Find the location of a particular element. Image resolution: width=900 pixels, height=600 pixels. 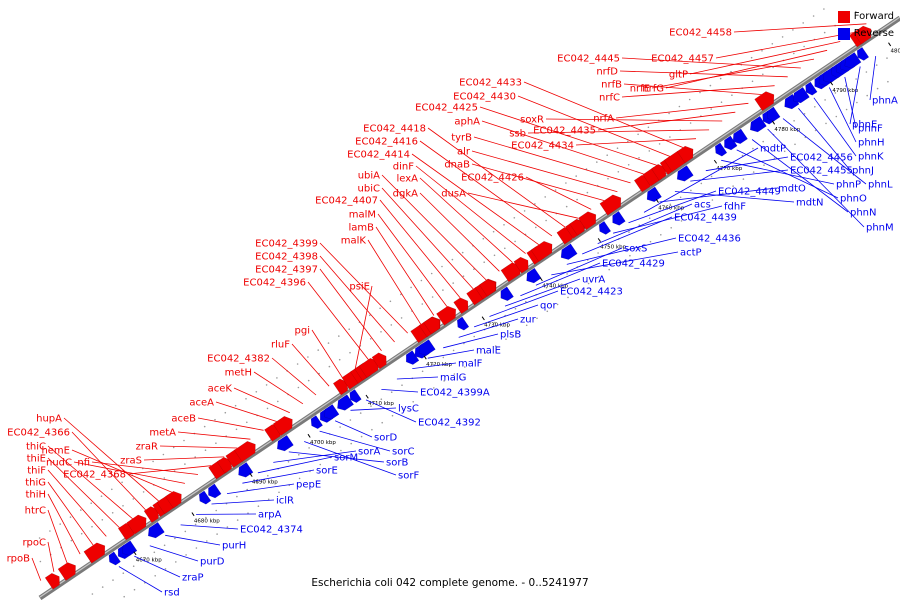

reverse-gene-label: sorD is located at coordinates (385, 438).